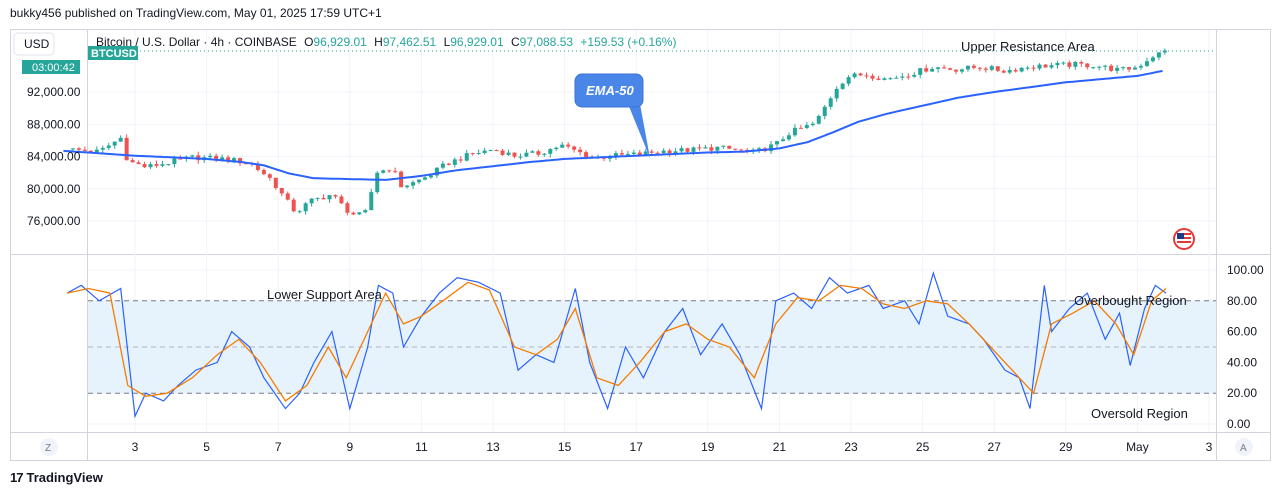 This screenshot has width=1281, height=496. I want to click on osc-tick-label: 60.00, so click(1242, 332).